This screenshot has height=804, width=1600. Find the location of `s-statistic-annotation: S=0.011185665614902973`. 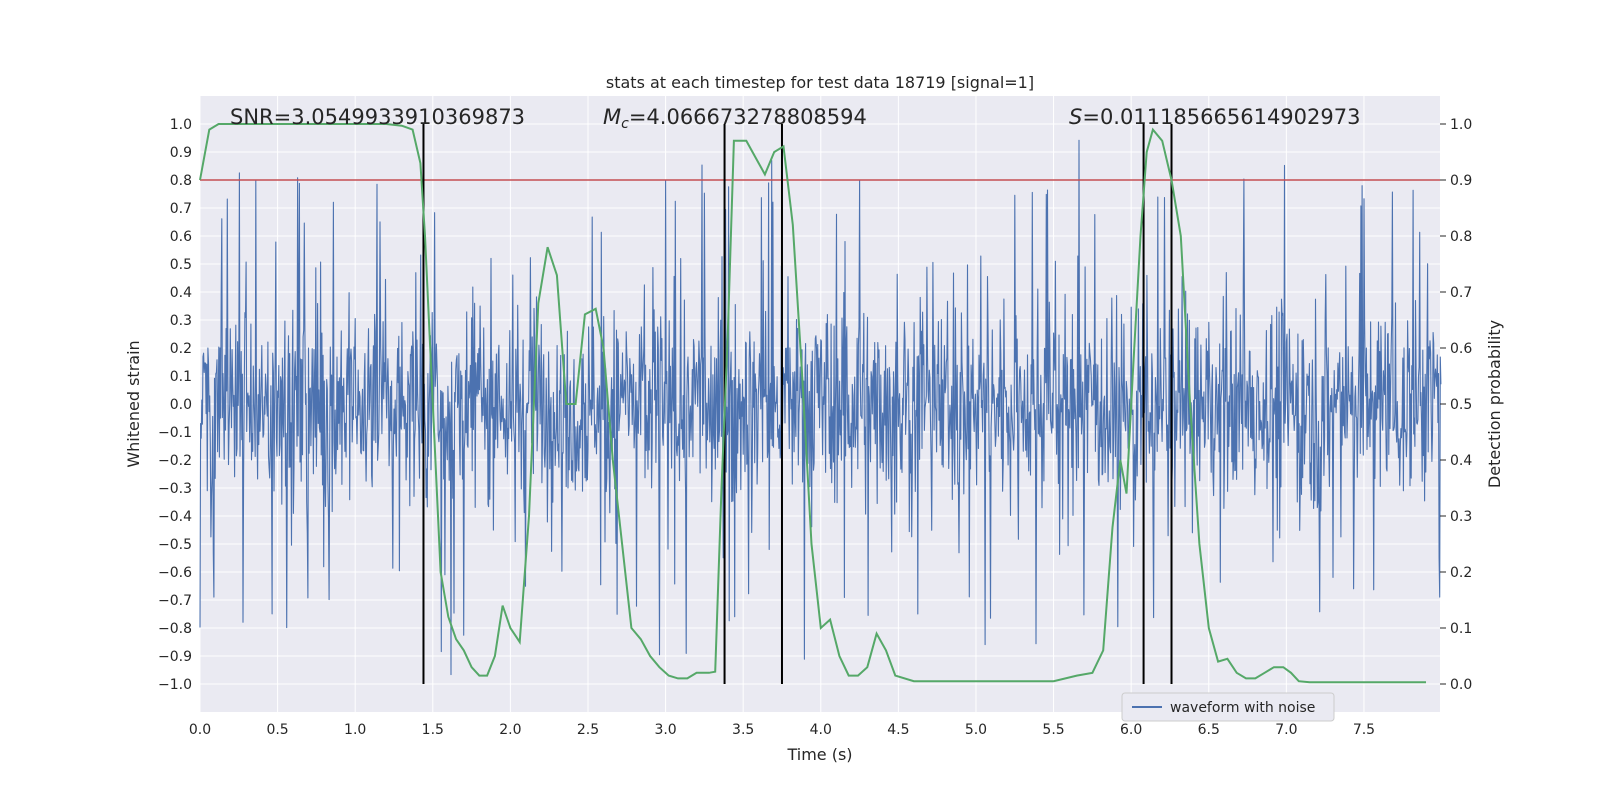

s-statistic-annotation: S=0.011185665614902973 is located at coordinates (1214, 117).